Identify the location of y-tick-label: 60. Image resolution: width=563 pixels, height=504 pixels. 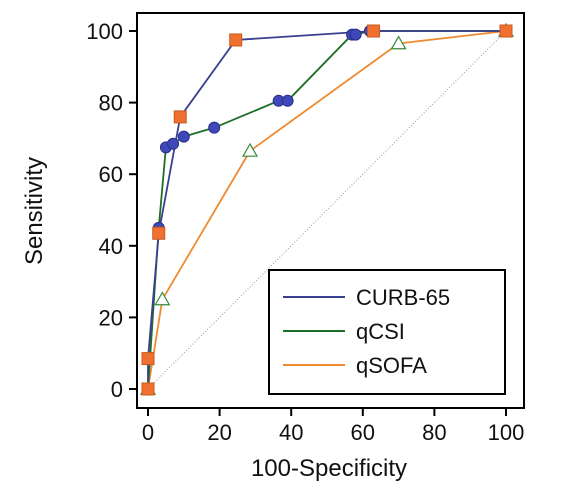
(111, 174).